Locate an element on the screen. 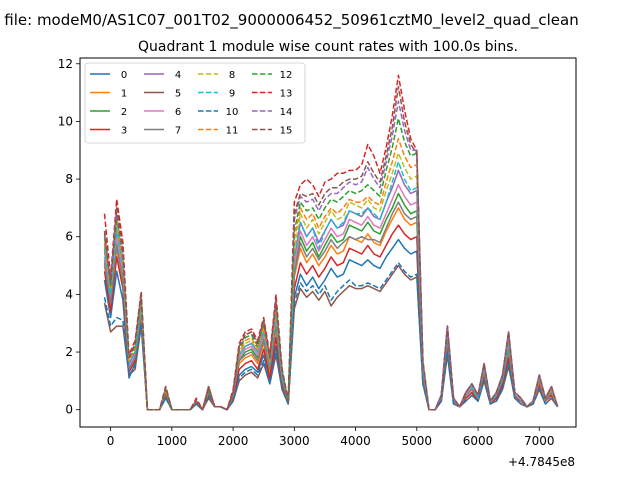 The width and height of the screenshot is (640, 485). x-tick-label: 2000 is located at coordinates (233, 441).